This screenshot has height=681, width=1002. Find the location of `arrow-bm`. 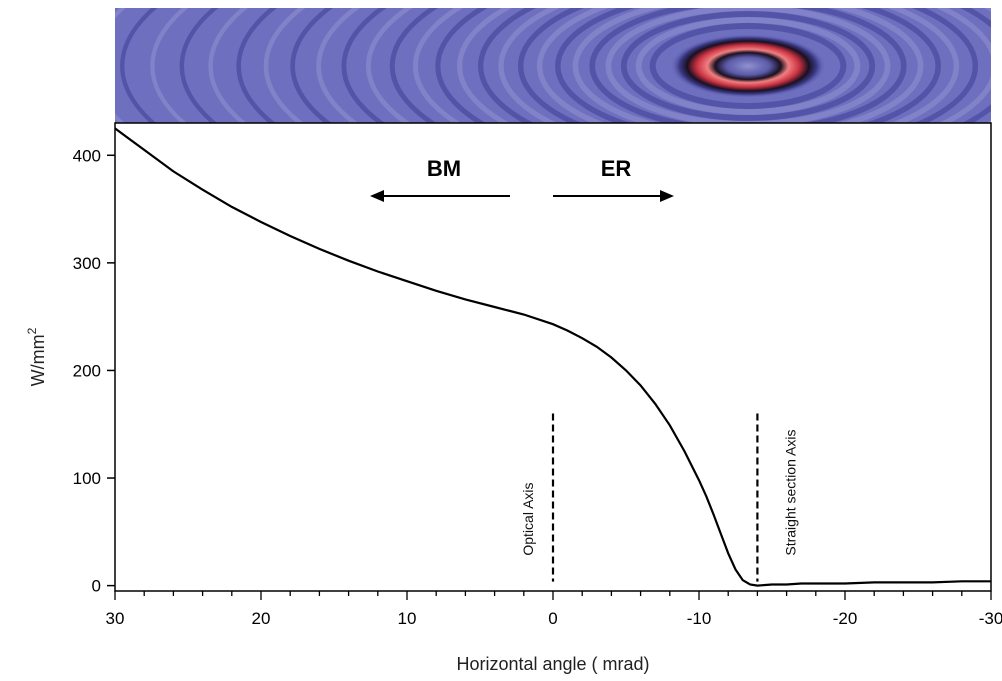

arrow-bm is located at coordinates (440, 196).